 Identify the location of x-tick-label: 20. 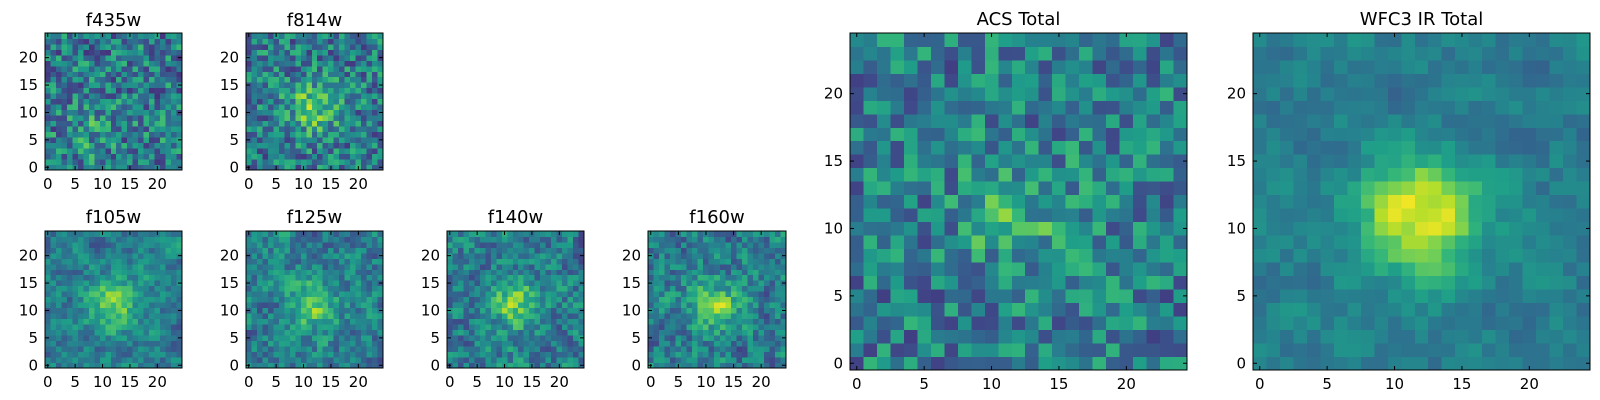
(559, 382).